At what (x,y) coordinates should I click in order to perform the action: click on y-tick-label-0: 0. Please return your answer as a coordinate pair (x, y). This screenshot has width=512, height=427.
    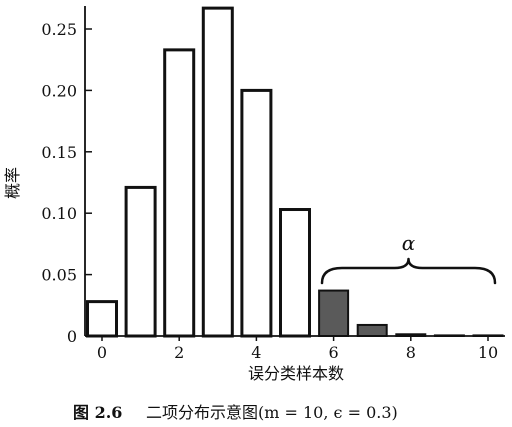
    Looking at the image, I should click on (72, 336).